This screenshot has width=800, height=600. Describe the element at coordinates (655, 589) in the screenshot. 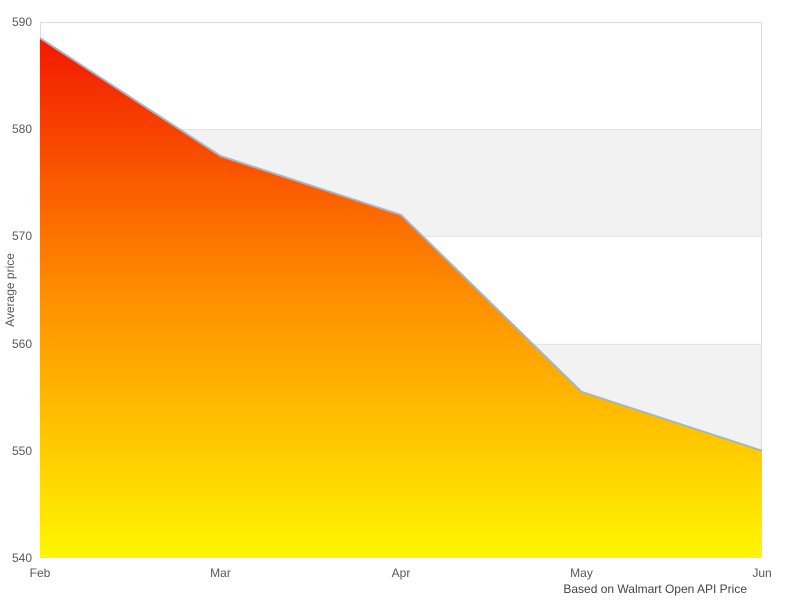

I see `chart-caption: Based on Walmart Open API Price` at that location.